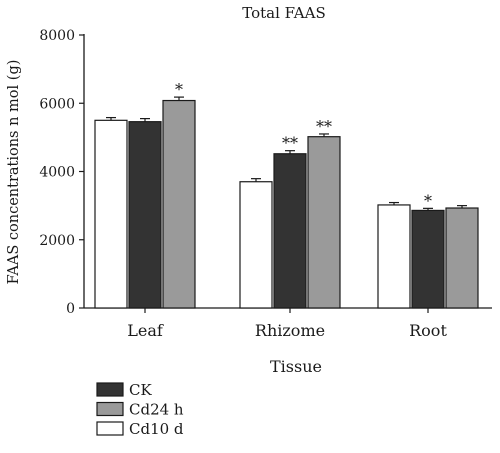  Describe the element at coordinates (156, 429) in the screenshot. I see `legend-label: Cd10 d` at that location.